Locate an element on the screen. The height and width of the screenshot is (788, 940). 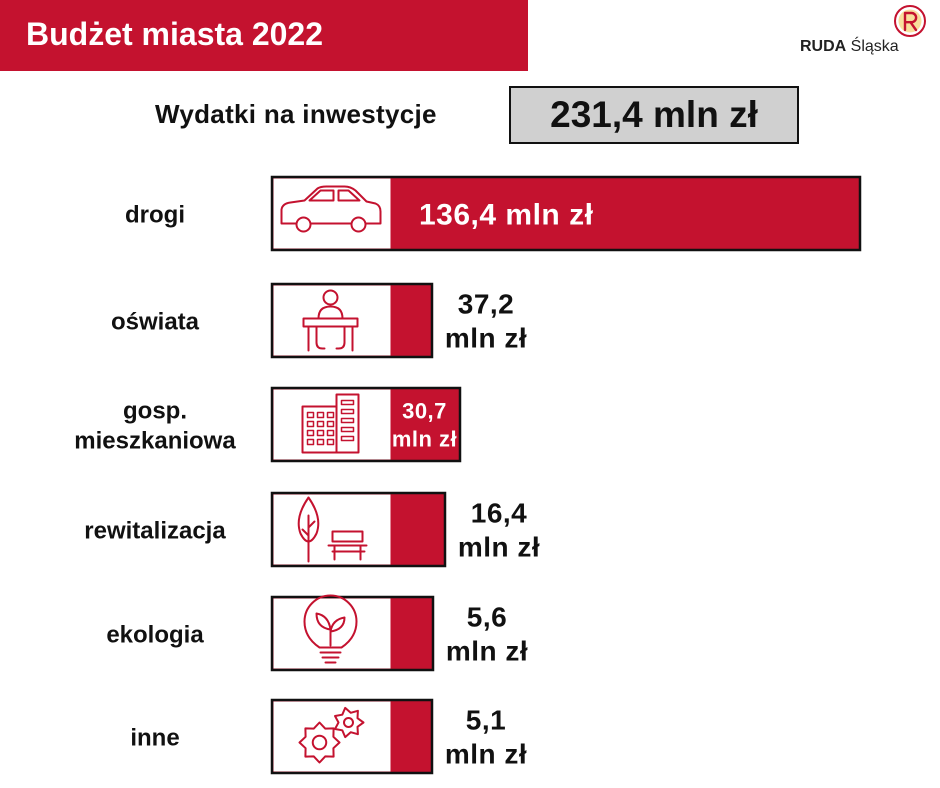
bar-value-label: 16,4 is located at coordinates (499, 513).